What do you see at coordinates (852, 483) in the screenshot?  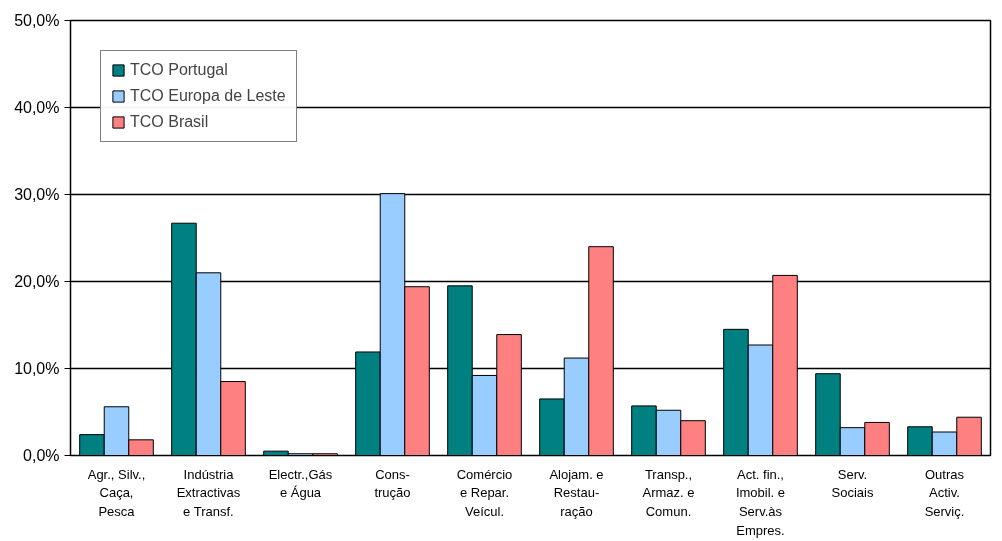 I see `x-tick-label: Serv. Sociais` at bounding box center [852, 483].